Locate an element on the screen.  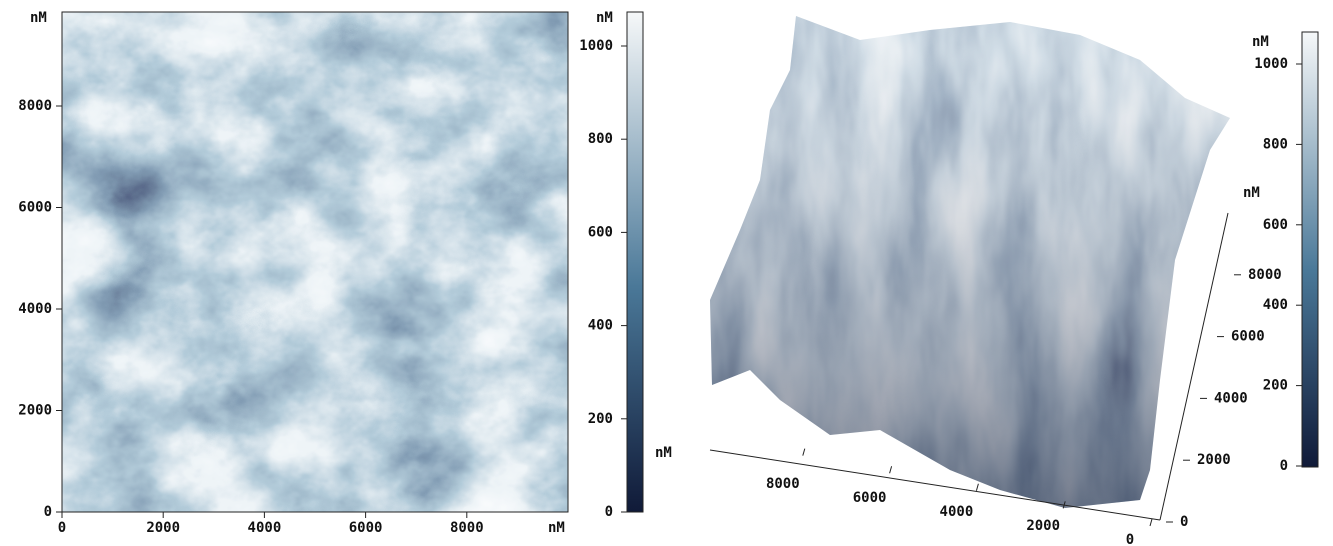
surface-y-unit: nM is located at coordinates (1251, 193).